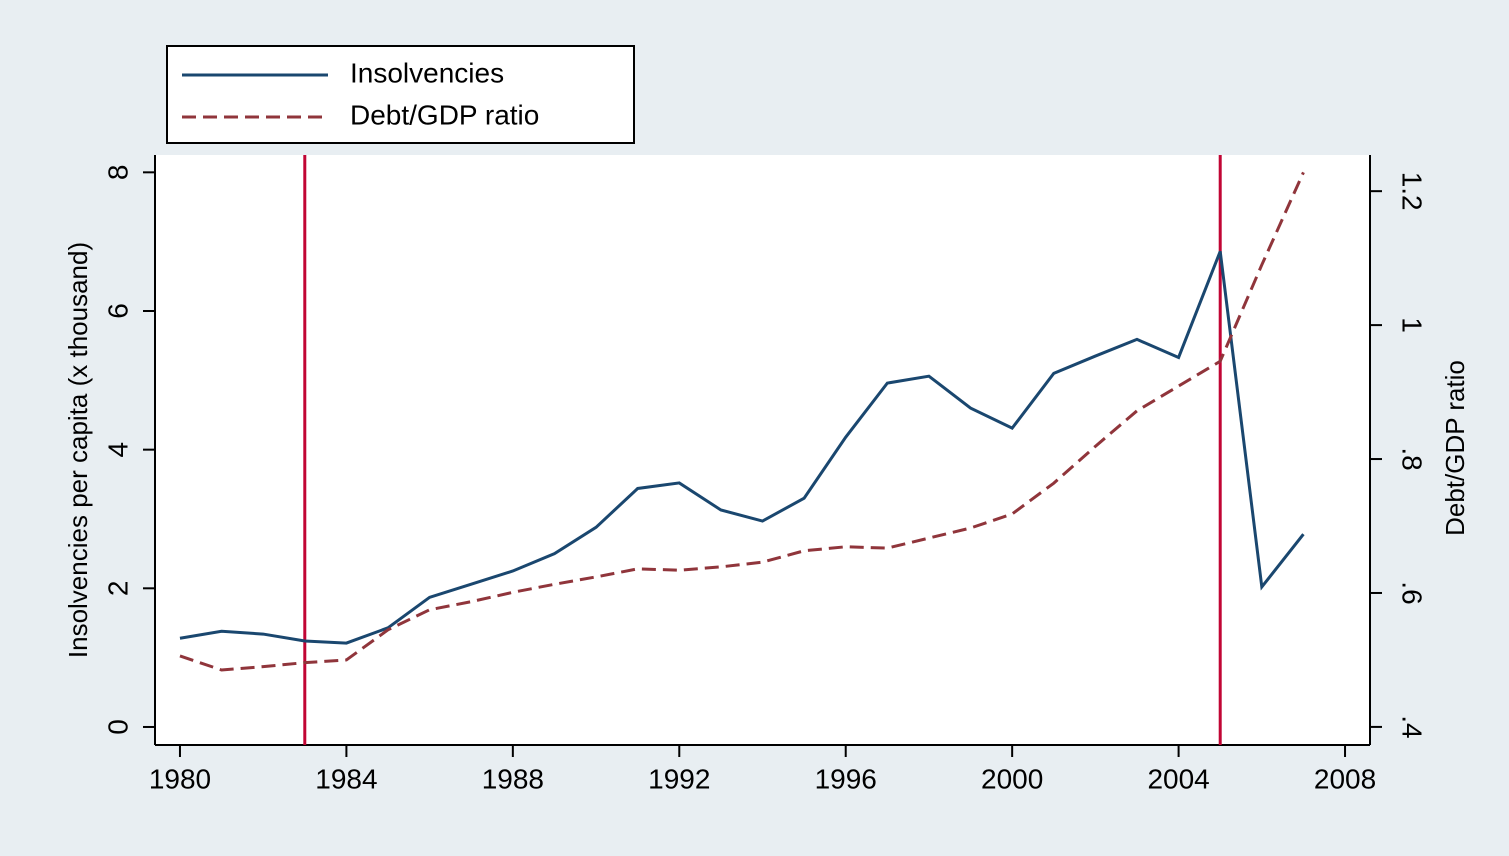 The height and width of the screenshot is (856, 1509). Describe the element at coordinates (1345, 778) in the screenshot. I see `x-tick-label: 2008` at that location.